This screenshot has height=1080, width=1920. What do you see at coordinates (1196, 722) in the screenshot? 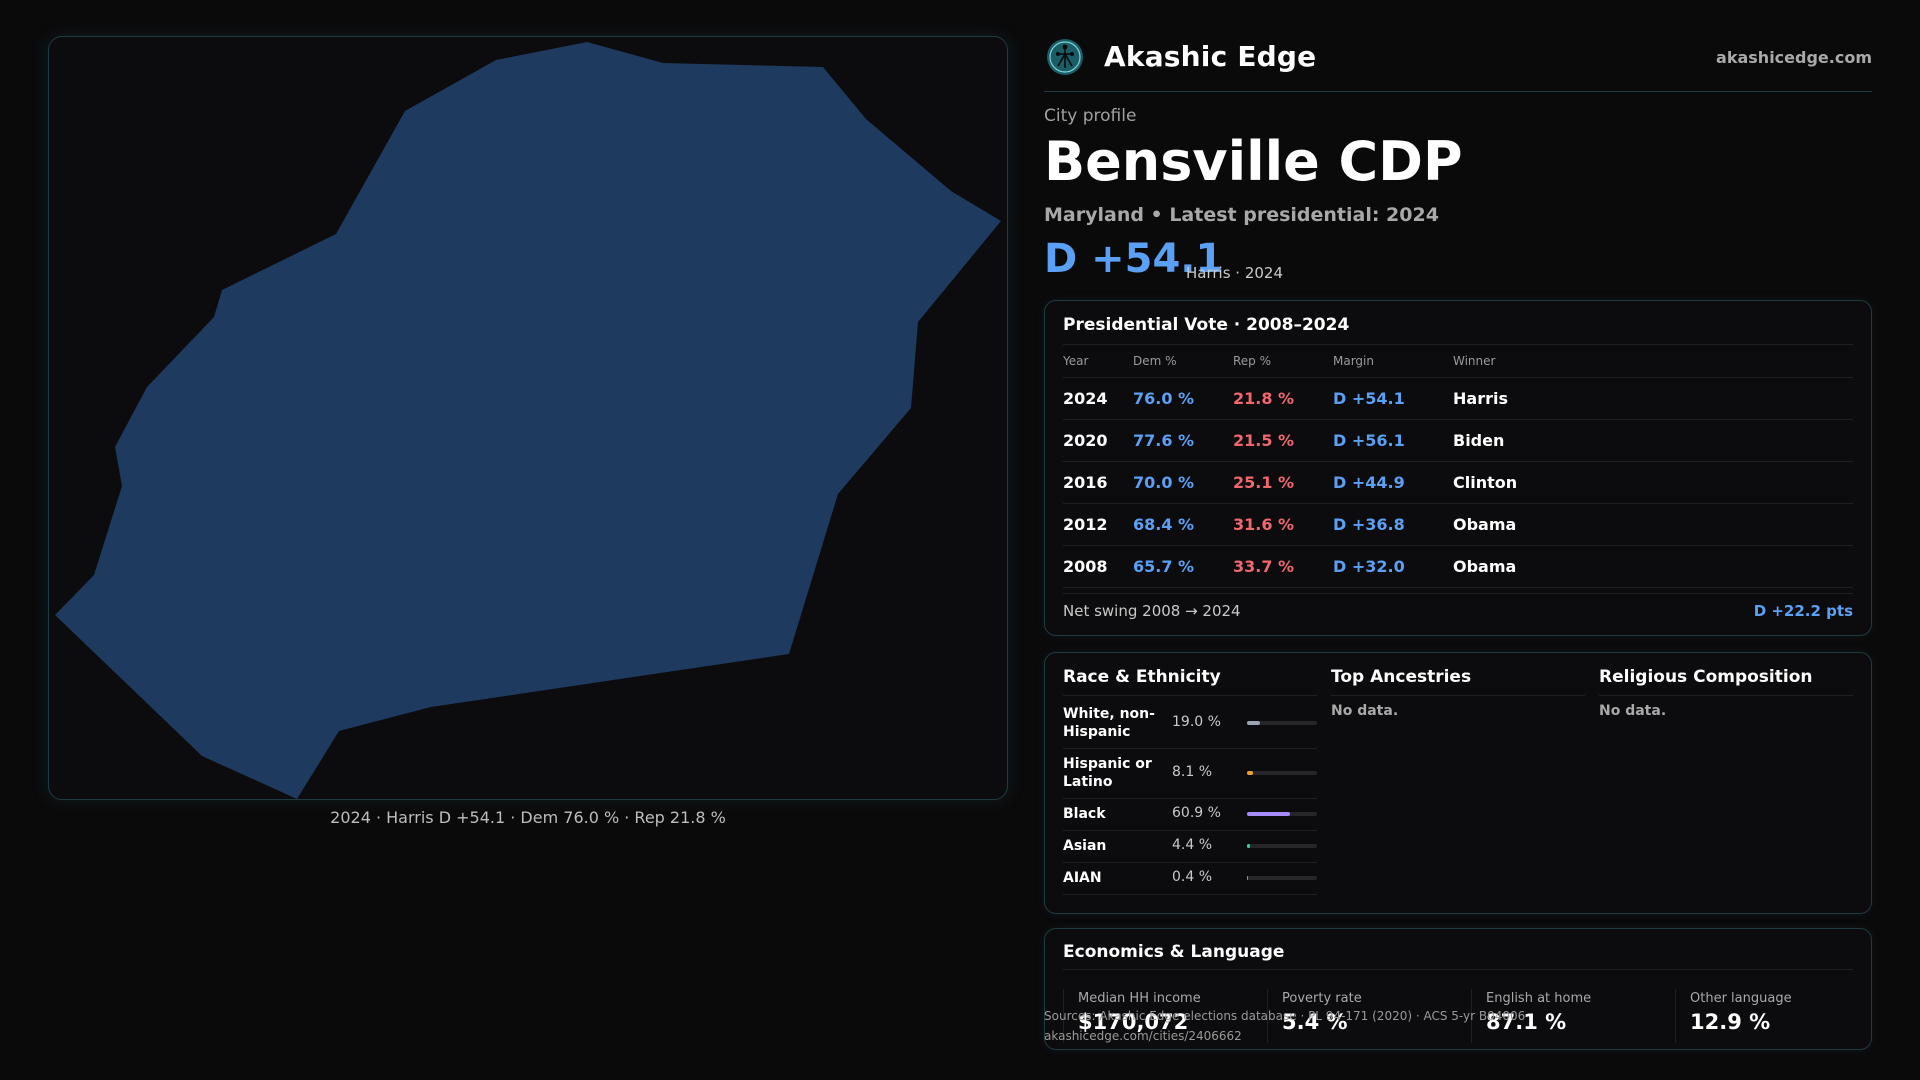
I see `race-percent: 19.0 %` at bounding box center [1196, 722].